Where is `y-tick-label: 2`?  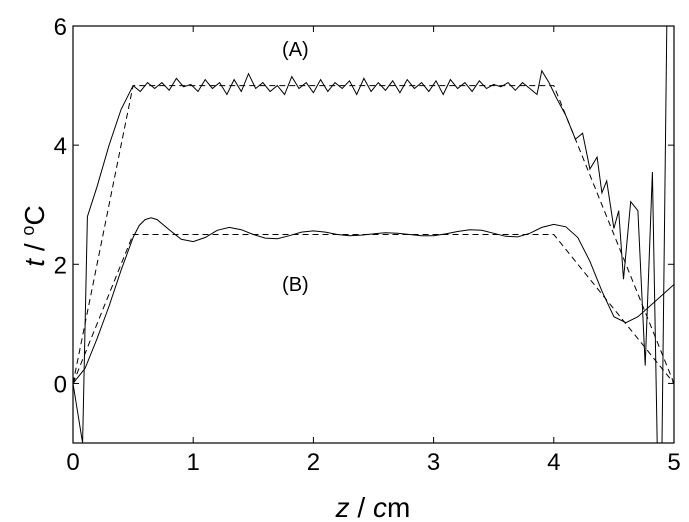 y-tick-label: 2 is located at coordinates (60, 265).